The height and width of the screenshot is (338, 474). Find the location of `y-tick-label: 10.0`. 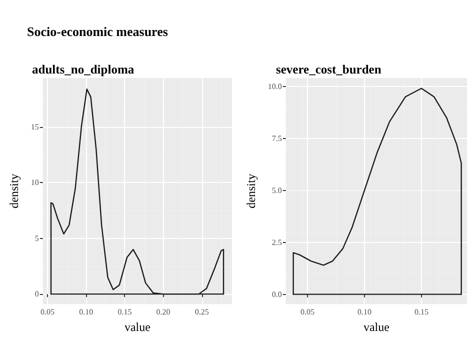

y-tick-label: 10.0 is located at coordinates (275, 86).